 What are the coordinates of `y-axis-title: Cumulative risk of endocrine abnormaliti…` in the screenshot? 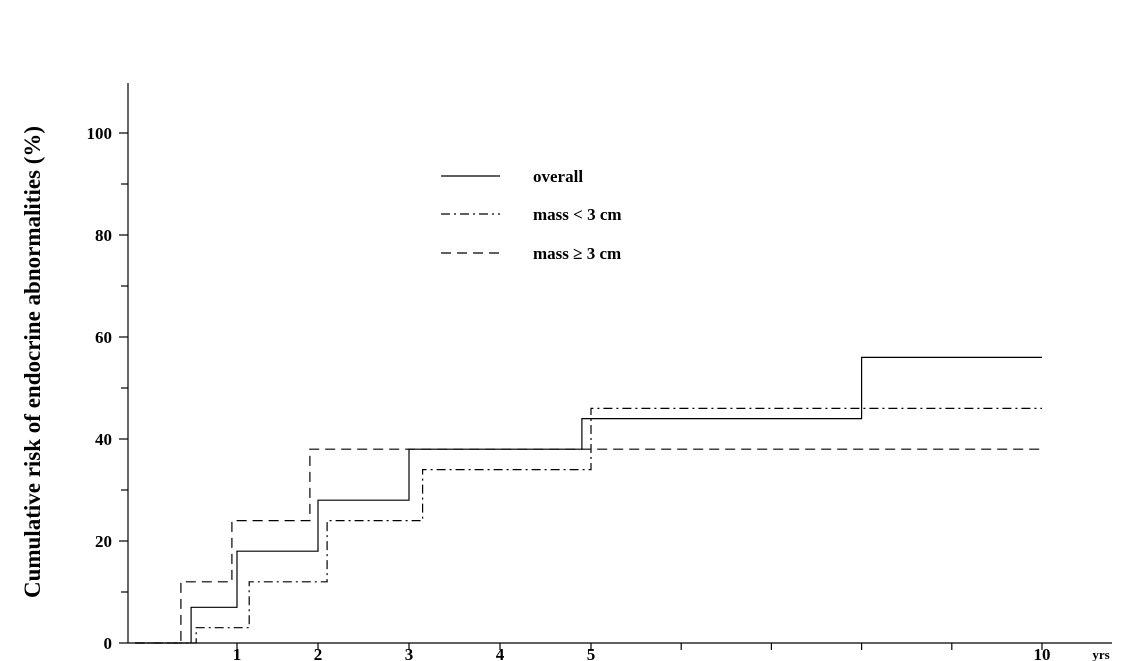 It's located at (32, 362).